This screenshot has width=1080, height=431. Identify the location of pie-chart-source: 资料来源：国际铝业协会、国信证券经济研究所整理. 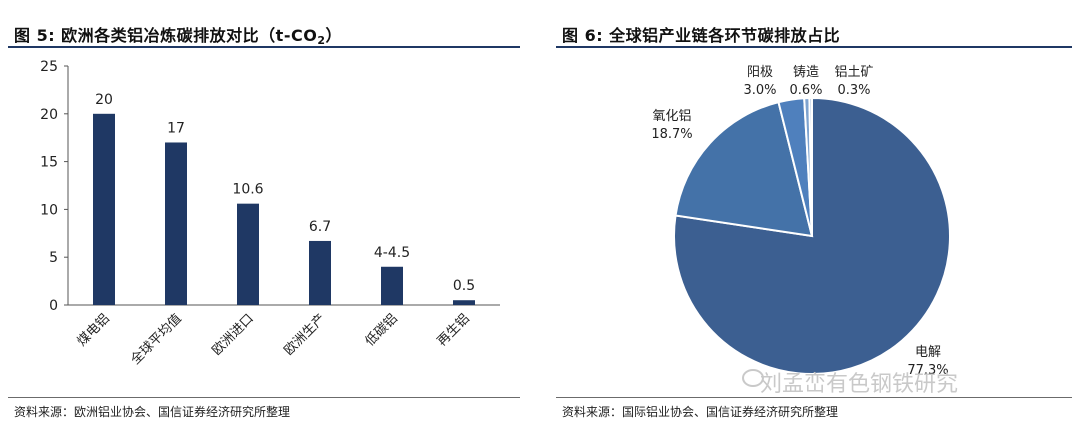
(700, 412).